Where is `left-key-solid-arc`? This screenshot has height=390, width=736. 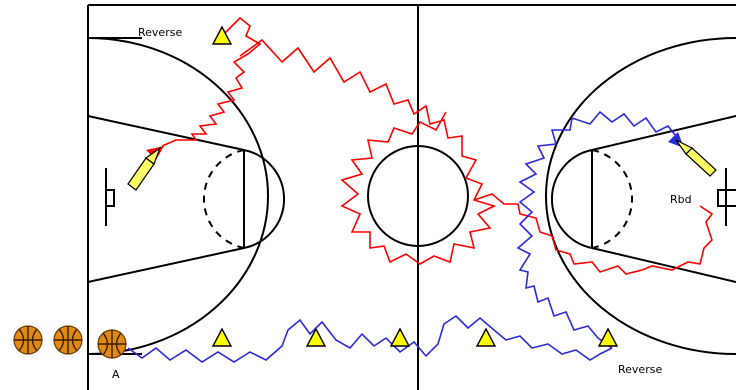 left-key-solid-arc is located at coordinates (264, 199).